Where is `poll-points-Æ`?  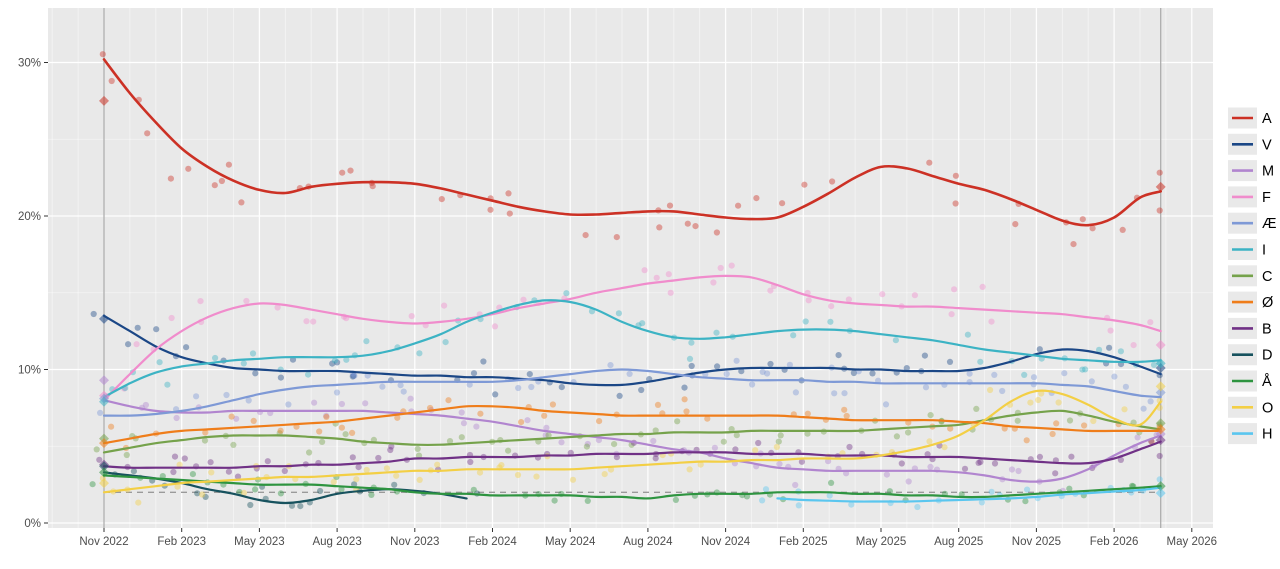 poll-points-Æ is located at coordinates (625, 386).